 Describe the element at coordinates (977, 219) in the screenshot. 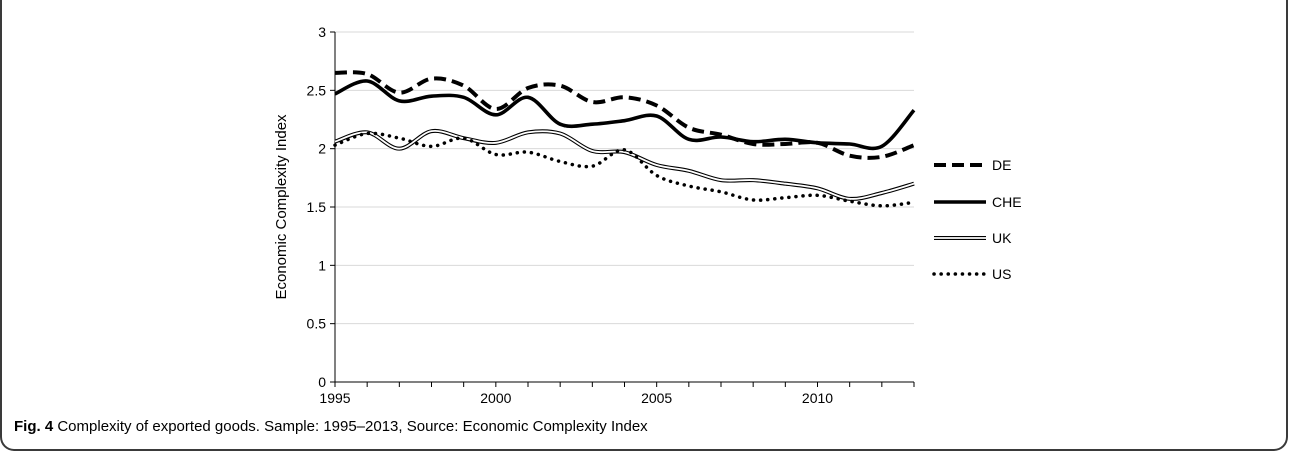

I see `legend: DE CHE UK US` at that location.